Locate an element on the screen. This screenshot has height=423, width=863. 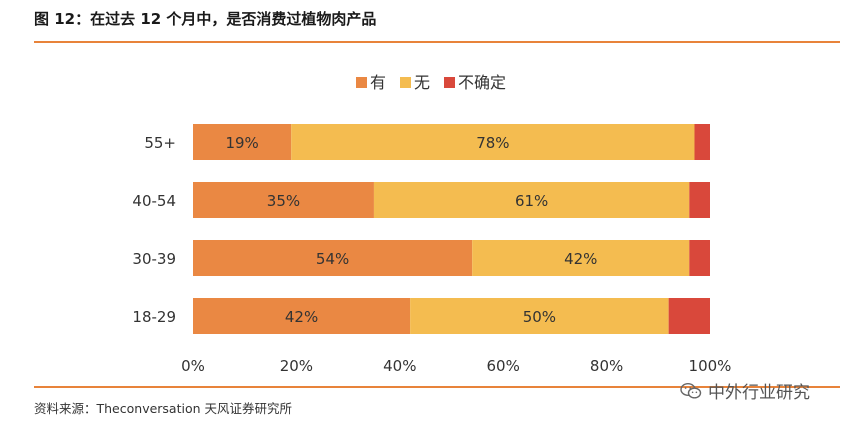
legend-label-0: 有 is located at coordinates (378, 82).